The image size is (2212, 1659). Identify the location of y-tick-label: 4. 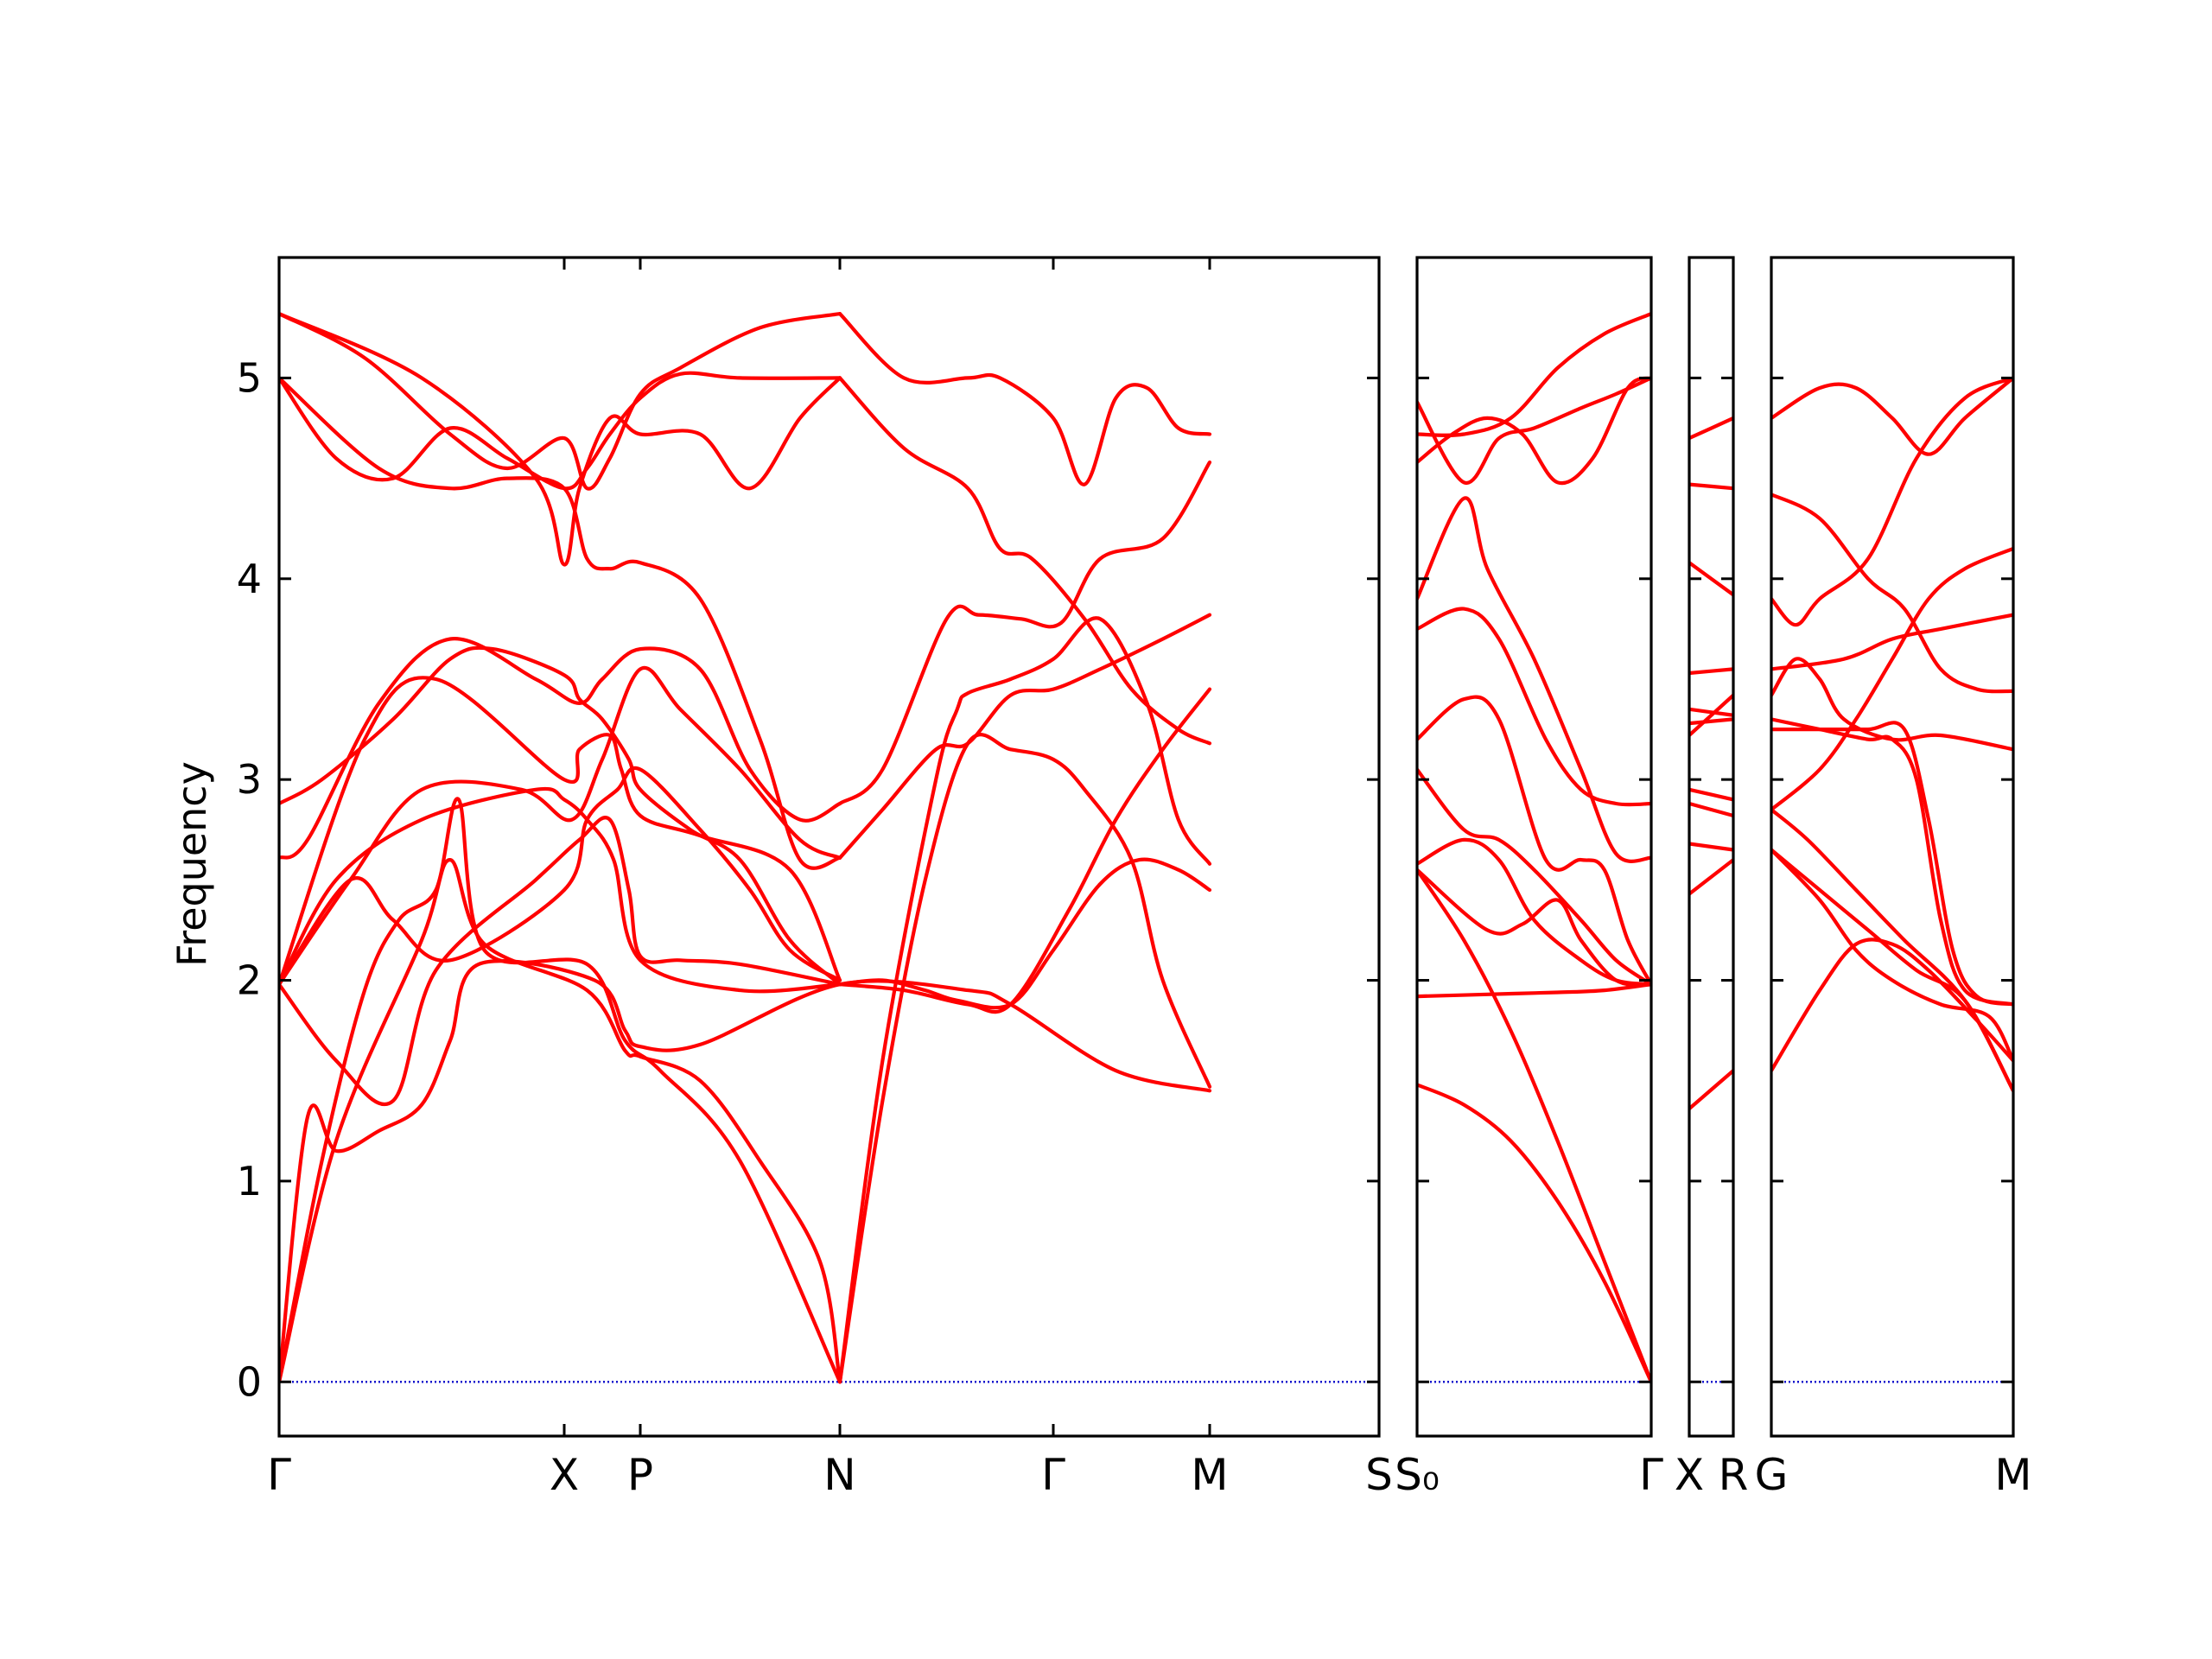
(249, 579).